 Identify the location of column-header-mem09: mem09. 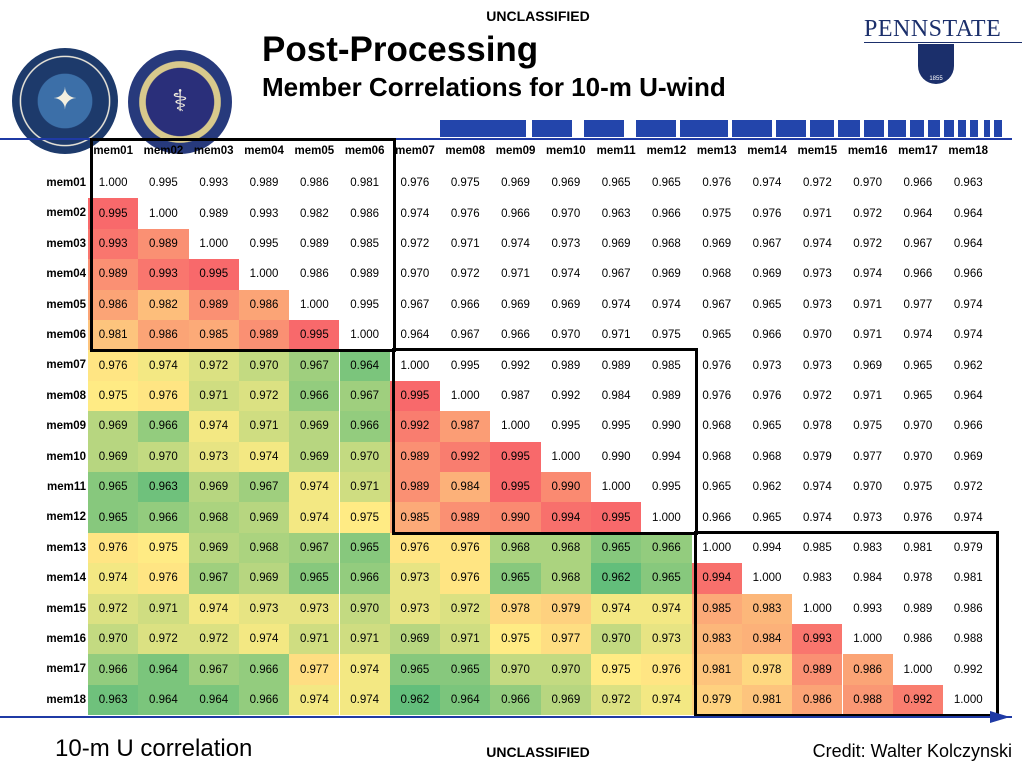
(515, 151).